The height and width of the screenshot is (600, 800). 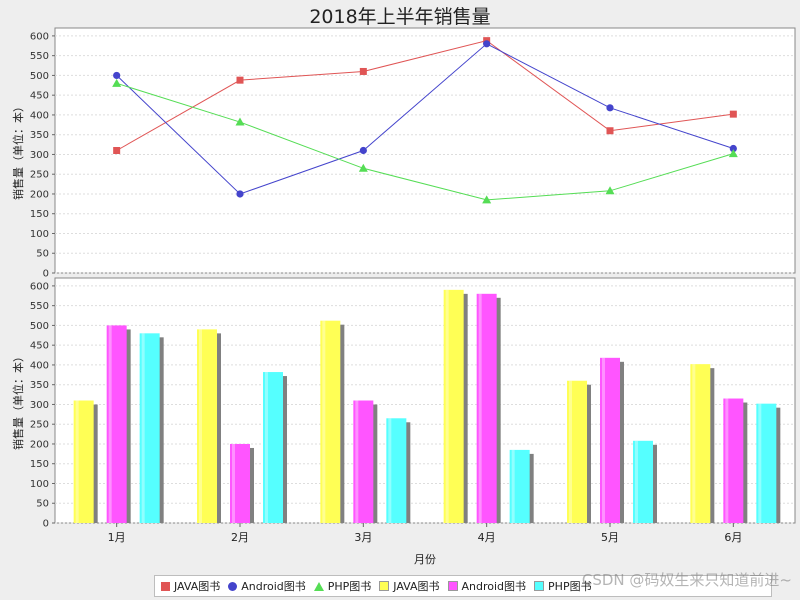 What do you see at coordinates (610, 537) in the screenshot?
I see `x-tick-label: 5月` at bounding box center [610, 537].